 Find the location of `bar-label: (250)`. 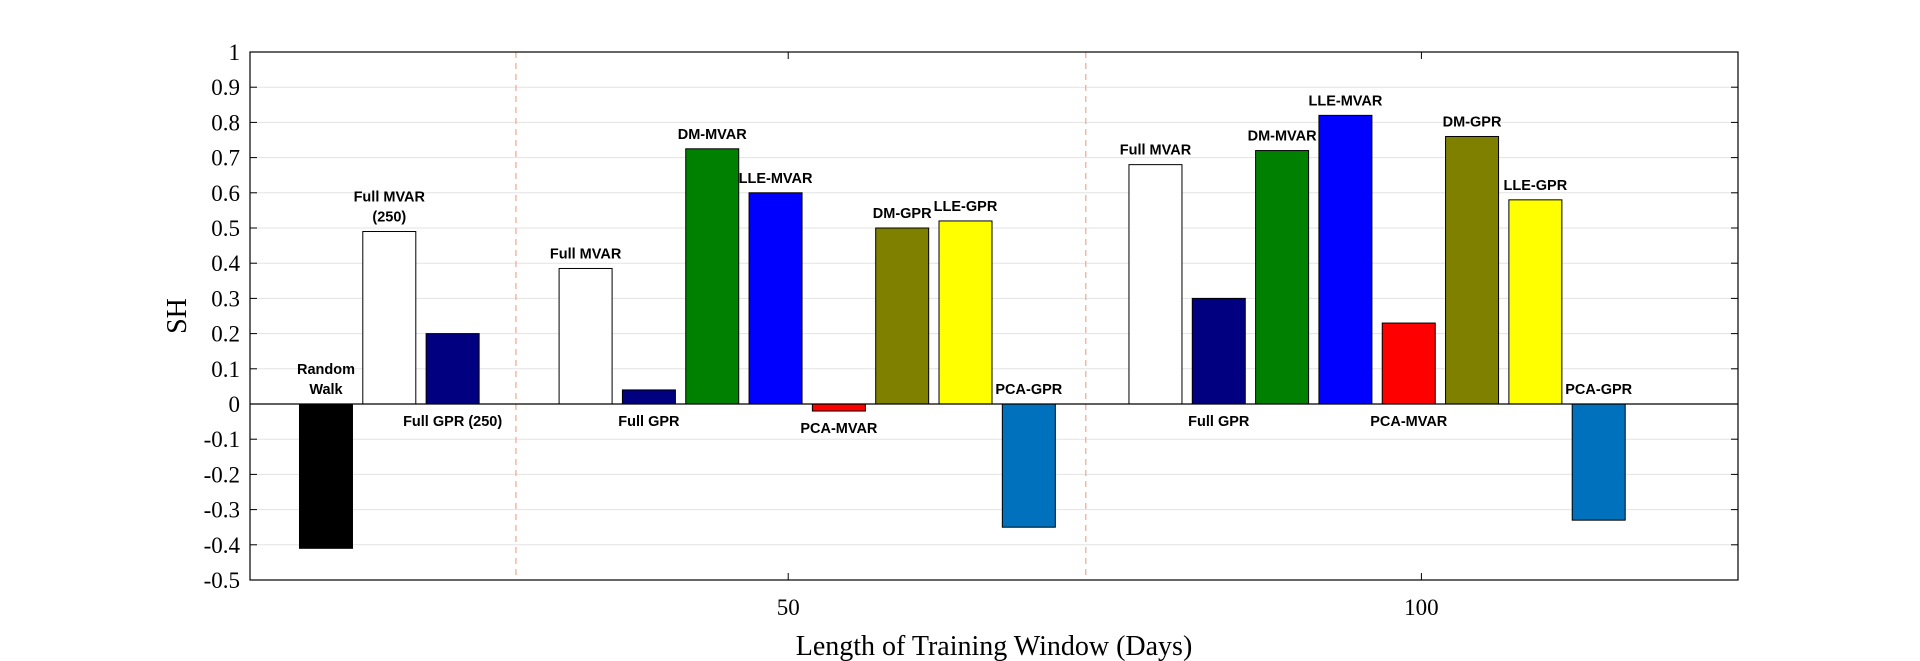

bar-label: (250) is located at coordinates (389, 218).